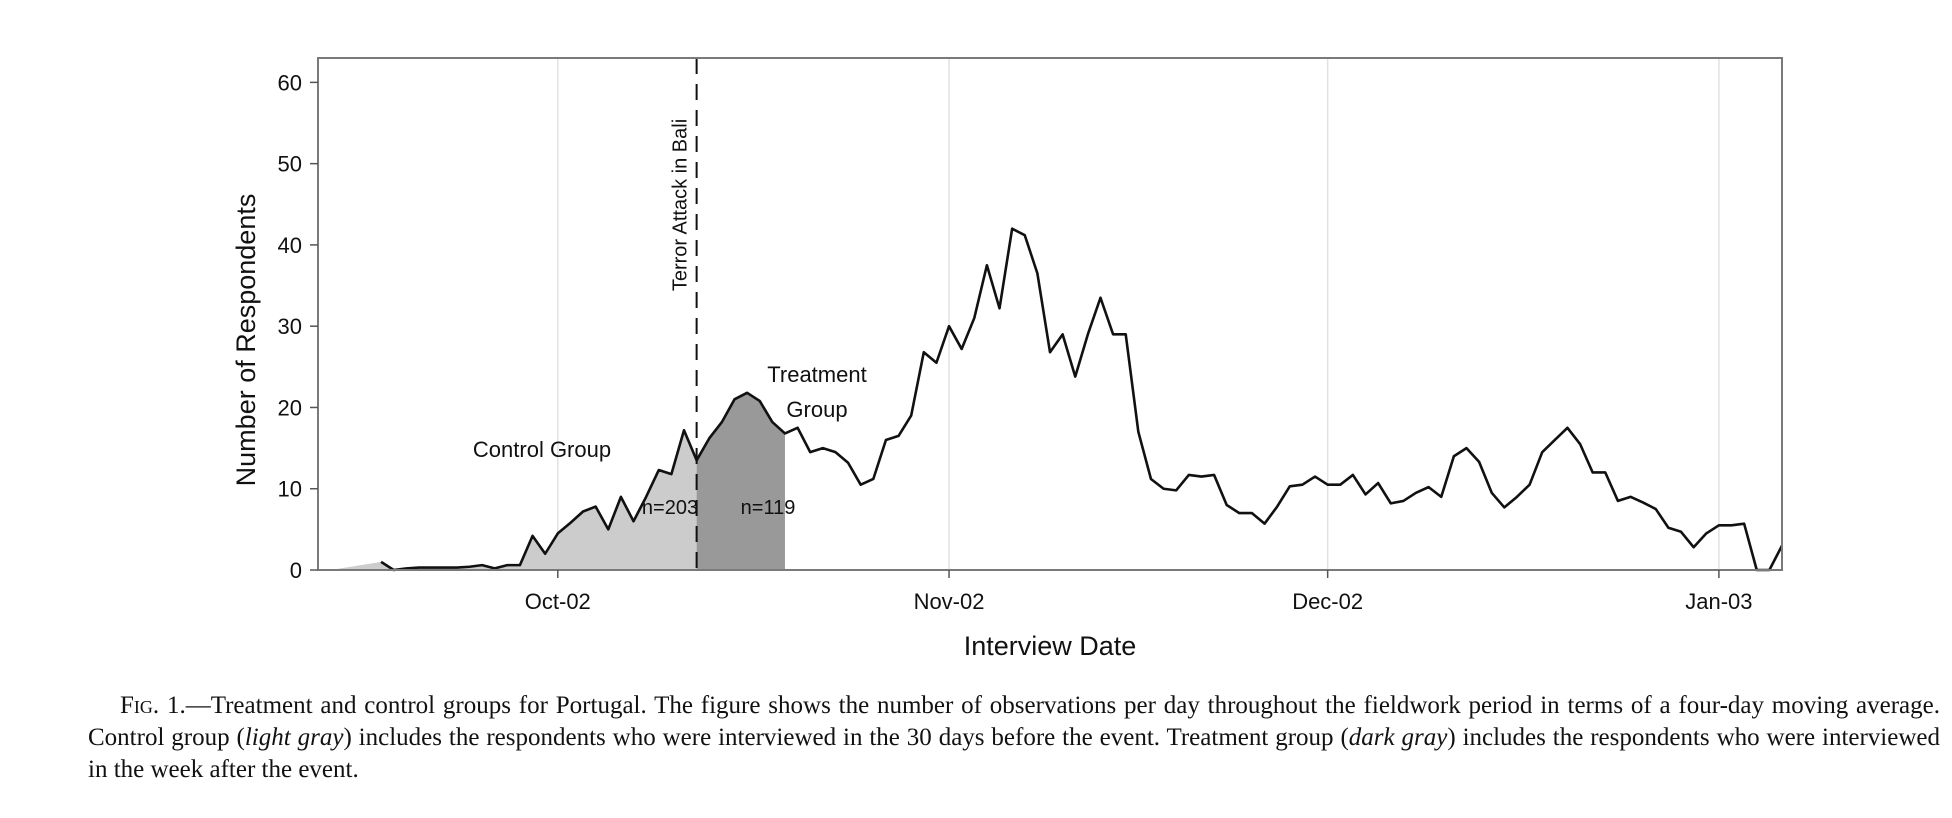 The height and width of the screenshot is (818, 1952). What do you see at coordinates (681, 205) in the screenshot?
I see `event-label: Terror Attack in Bali` at bounding box center [681, 205].